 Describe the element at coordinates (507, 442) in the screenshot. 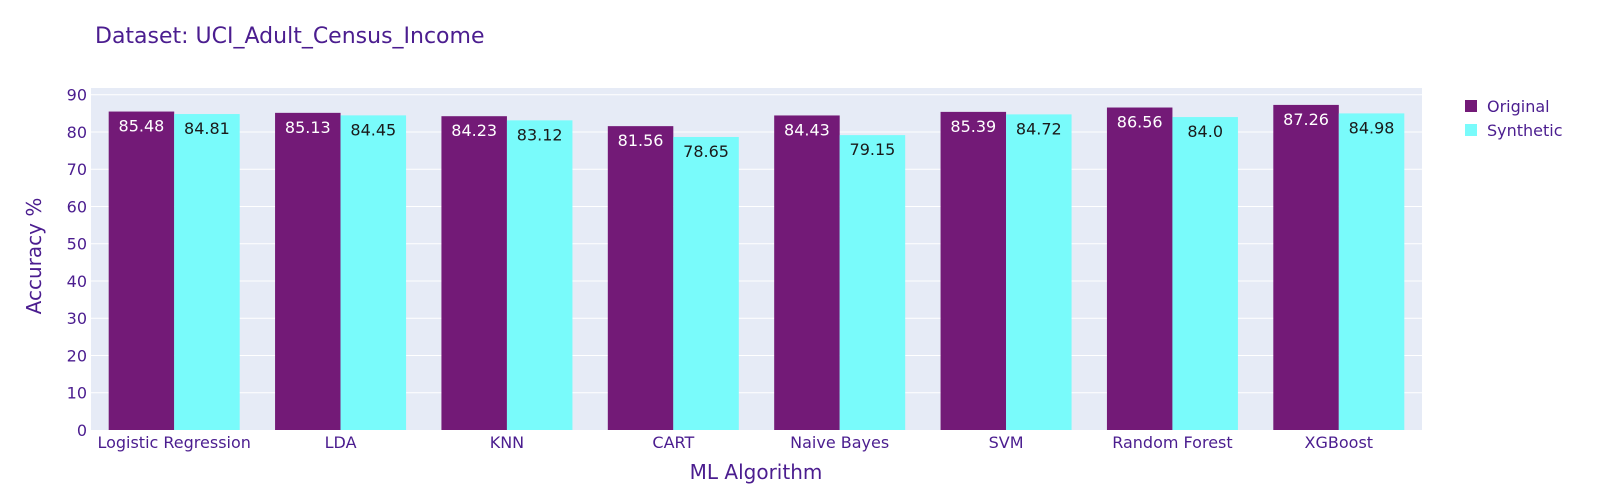

I see `x-tick-label: KNN` at that location.